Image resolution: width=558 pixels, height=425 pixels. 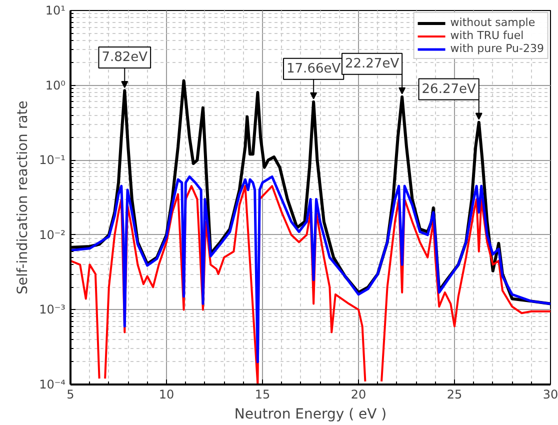 I want to click on annotation: 22.27eV, so click(x=372, y=64).